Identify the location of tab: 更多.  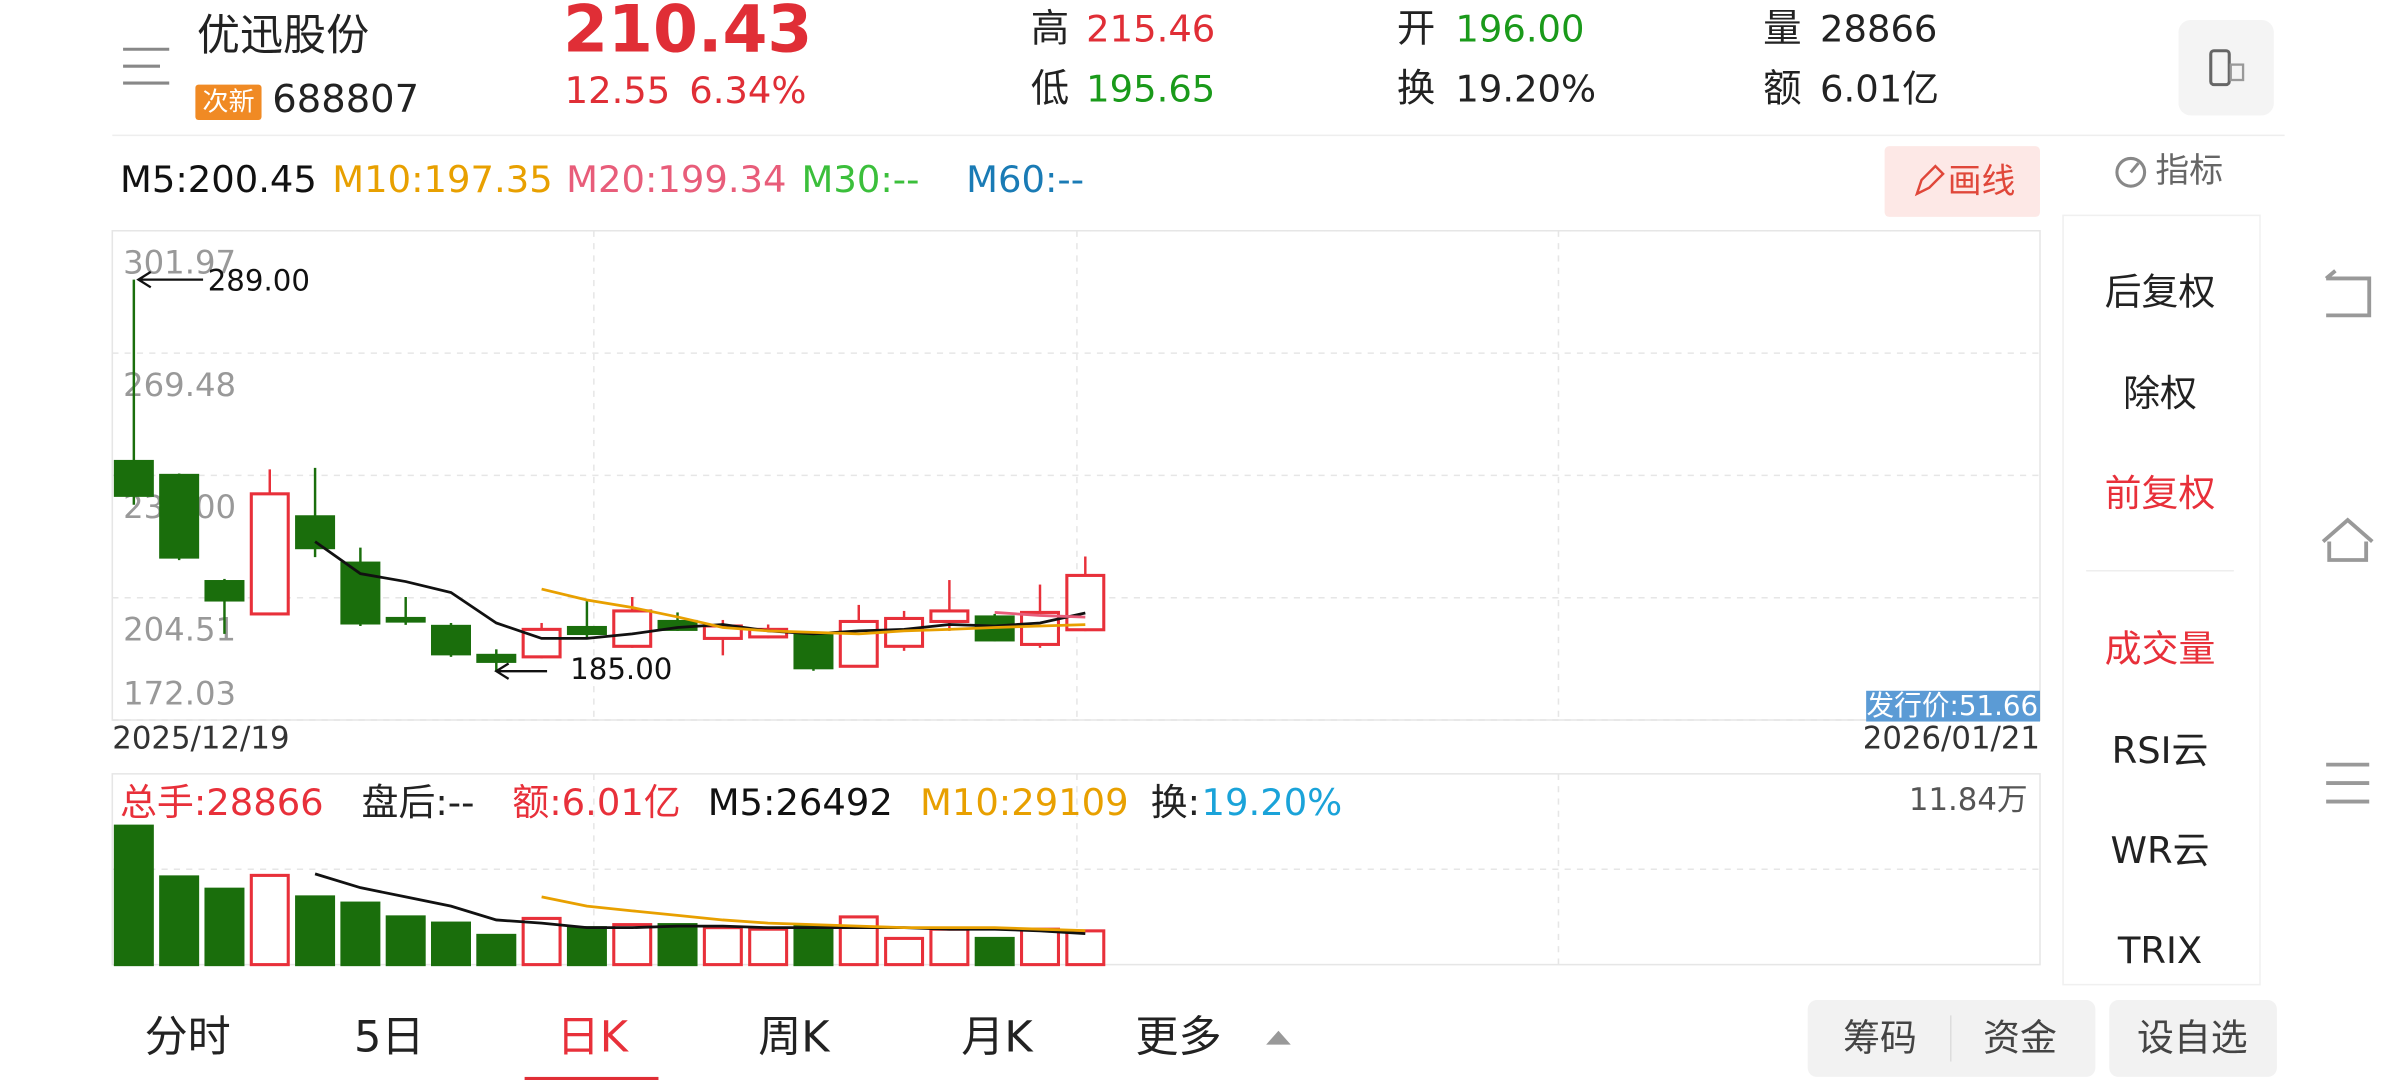
(1178, 1038).